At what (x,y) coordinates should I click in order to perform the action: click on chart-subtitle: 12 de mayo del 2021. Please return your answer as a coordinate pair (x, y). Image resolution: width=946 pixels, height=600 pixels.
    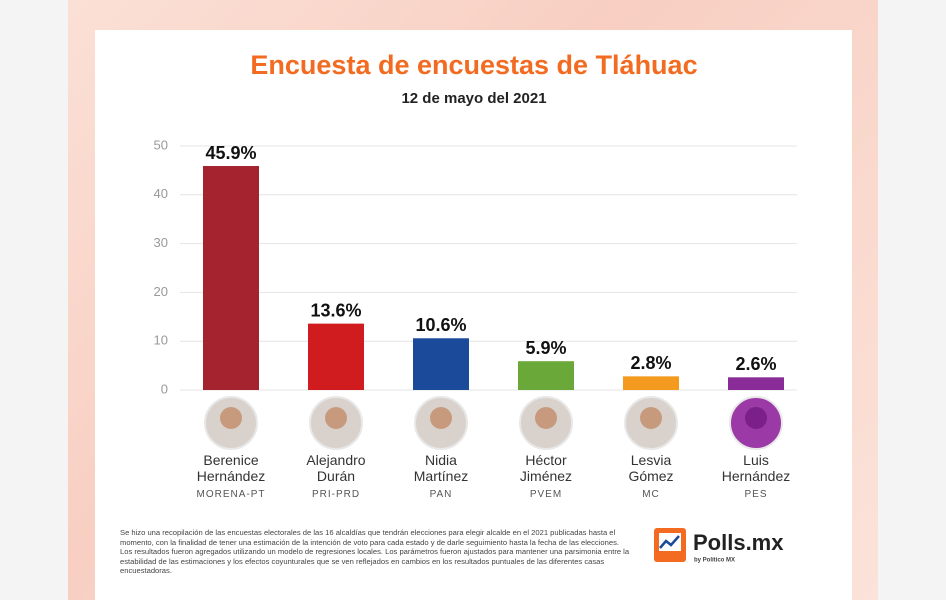
    Looking at the image, I should click on (473, 98).